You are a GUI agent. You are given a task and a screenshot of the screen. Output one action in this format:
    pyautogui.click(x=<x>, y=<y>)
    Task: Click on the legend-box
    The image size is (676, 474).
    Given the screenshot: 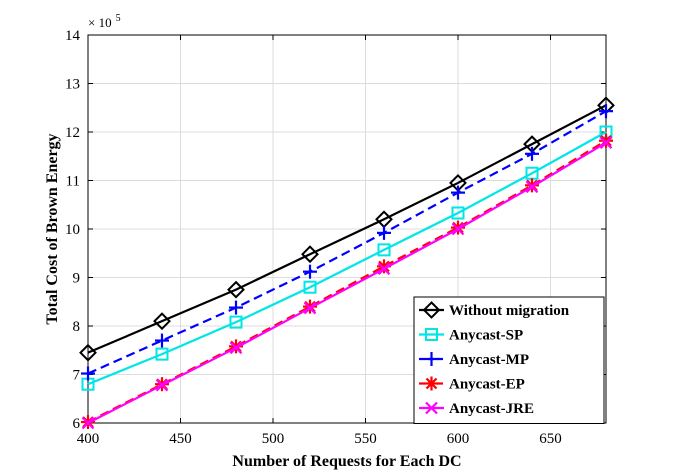 What is the action you would take?
    pyautogui.click(x=509, y=360)
    